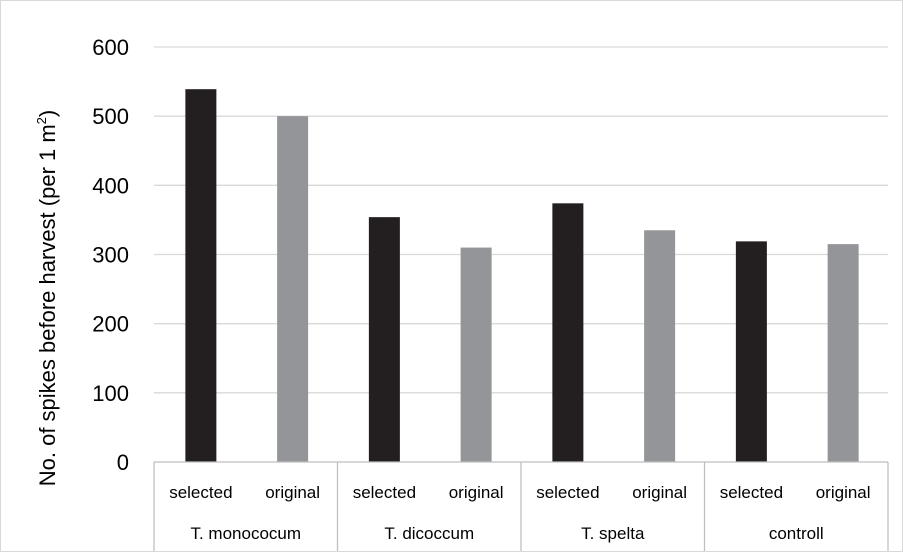 This screenshot has width=903, height=552. Describe the element at coordinates (110, 47) in the screenshot. I see `y-tick-label: 600` at that location.